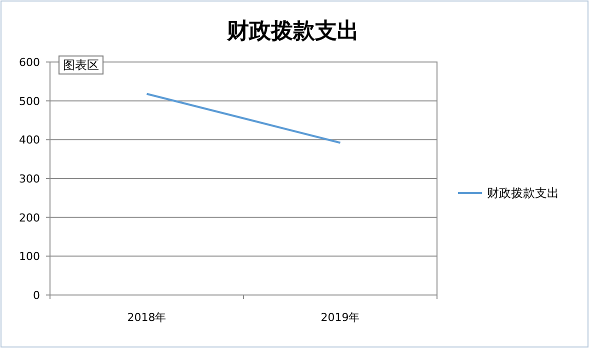 This screenshot has width=589, height=348. Describe the element at coordinates (81, 65) in the screenshot. I see `annotation: 图表区` at that location.